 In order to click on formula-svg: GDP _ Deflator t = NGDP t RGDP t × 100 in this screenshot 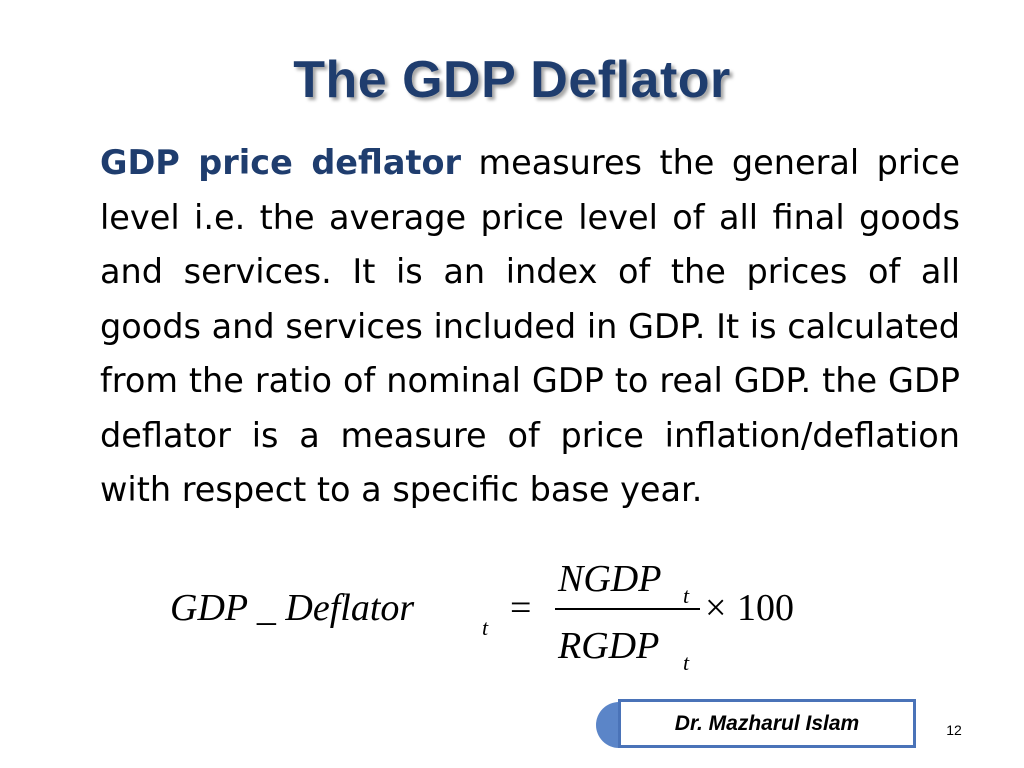, I will do `click(482, 616)`.